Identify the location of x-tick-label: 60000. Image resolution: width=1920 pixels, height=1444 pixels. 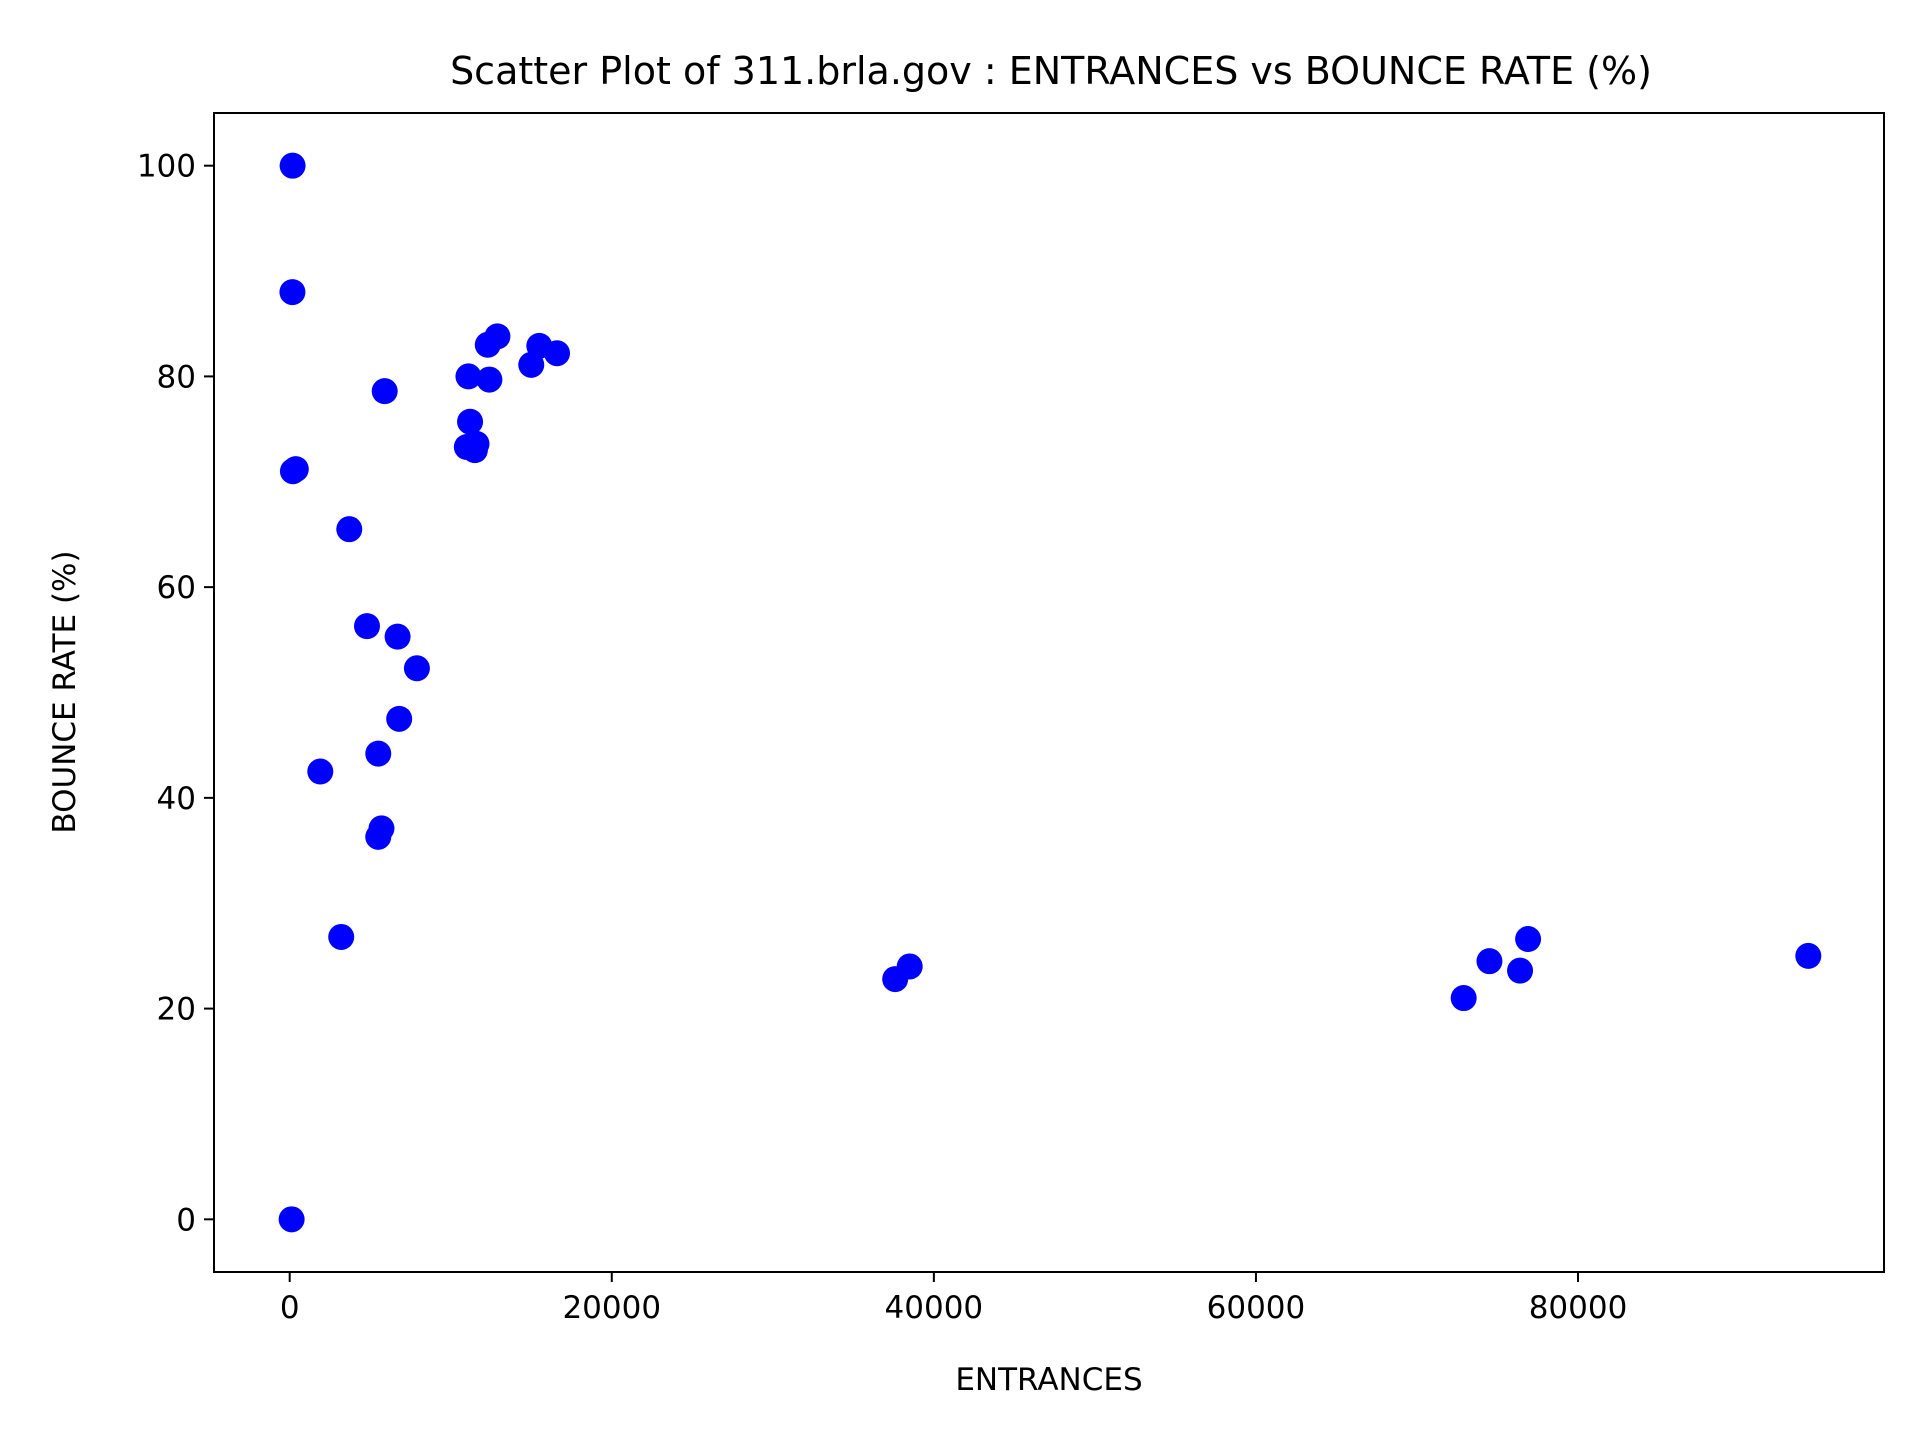
(1256, 1308).